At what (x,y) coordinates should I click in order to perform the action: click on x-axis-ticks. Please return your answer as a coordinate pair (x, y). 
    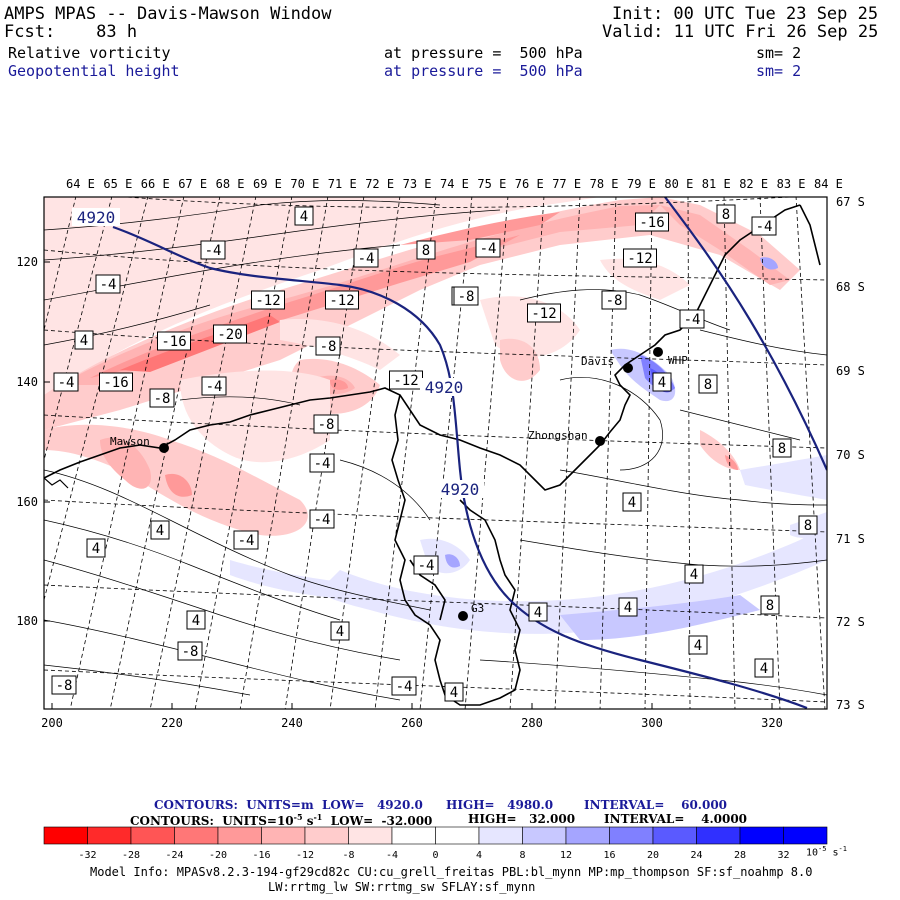
    Looking at the image, I should click on (412, 706).